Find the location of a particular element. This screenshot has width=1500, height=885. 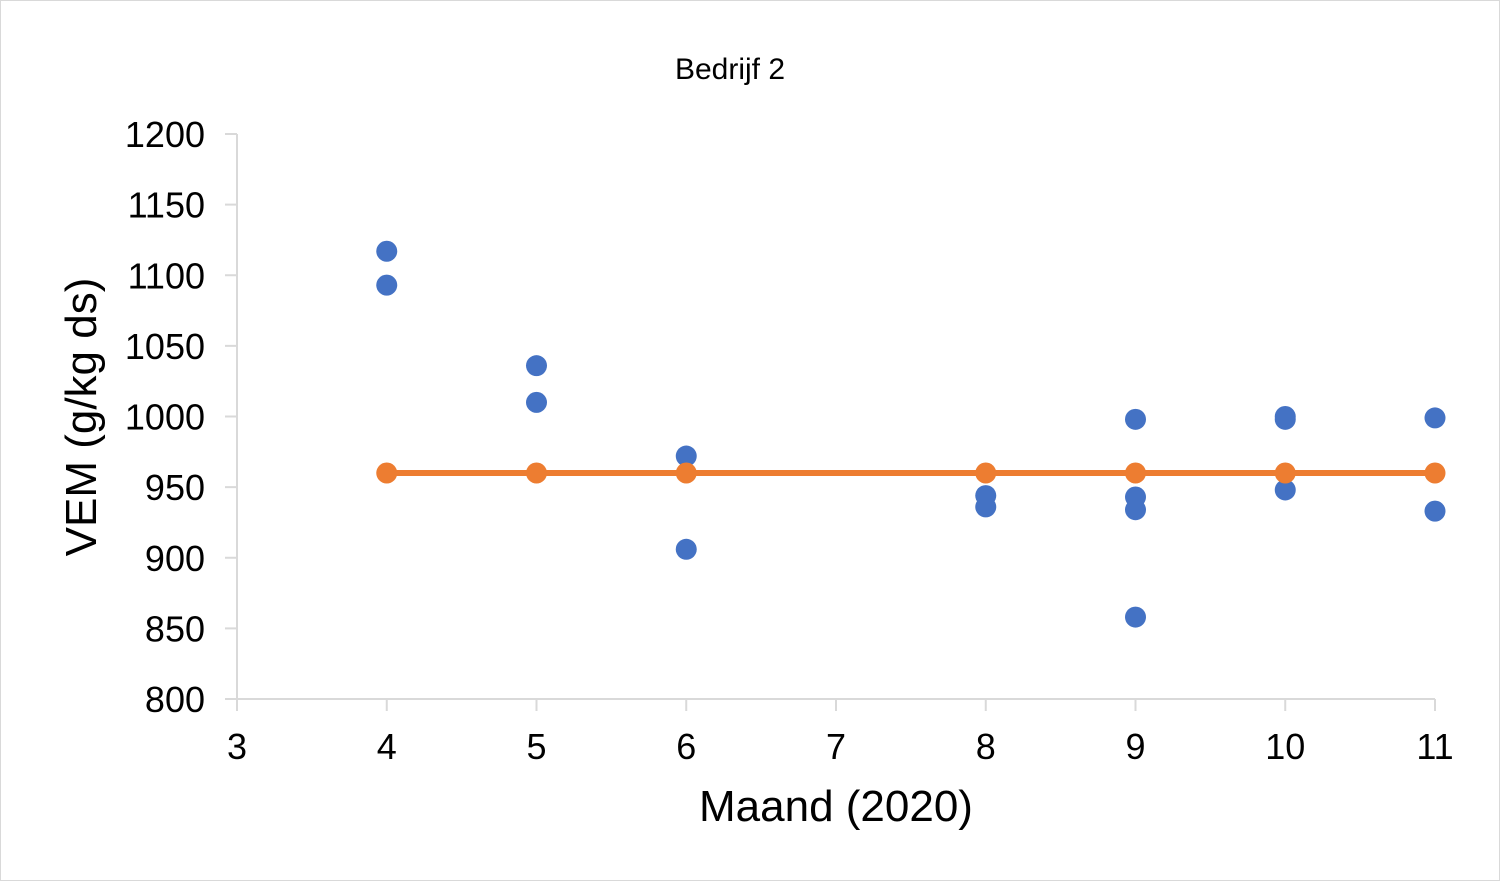

x-tick-label: 7 is located at coordinates (836, 746).